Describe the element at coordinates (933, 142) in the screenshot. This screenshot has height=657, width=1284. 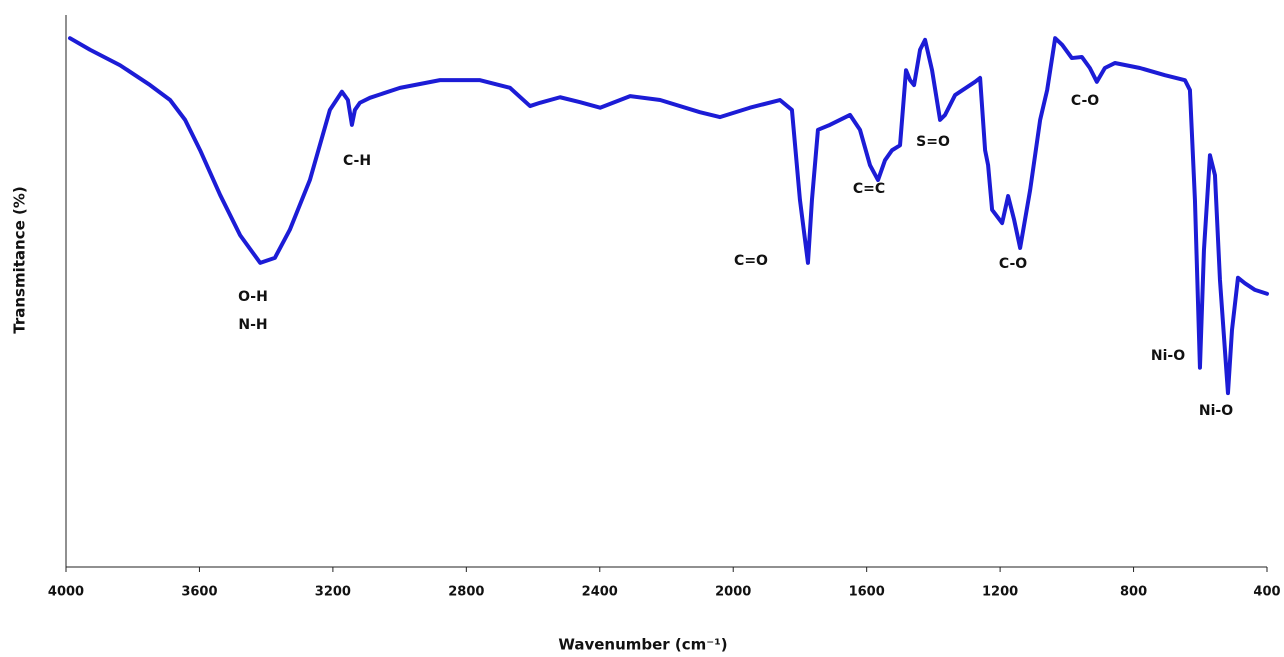
I see `peak-label: S=O` at that location.